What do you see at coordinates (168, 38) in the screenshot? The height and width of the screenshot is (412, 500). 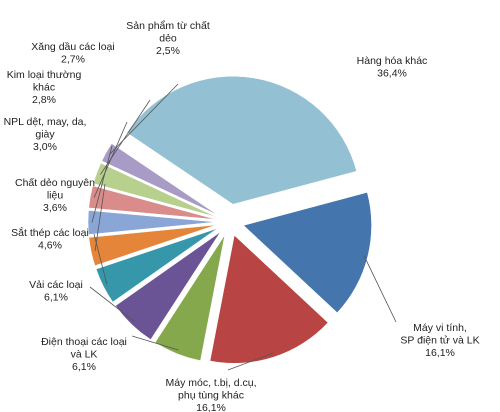 I see `slice-label: Sản phẩm từ chất dẻo 2,5%` at bounding box center [168, 38].